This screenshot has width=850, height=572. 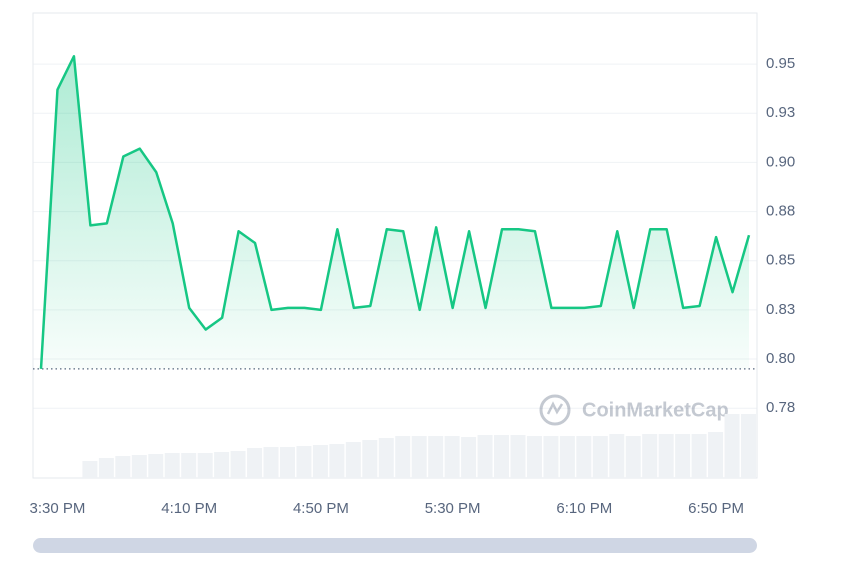 What do you see at coordinates (584, 508) in the screenshot?
I see `x-tick-label: 6:10 PM` at bounding box center [584, 508].